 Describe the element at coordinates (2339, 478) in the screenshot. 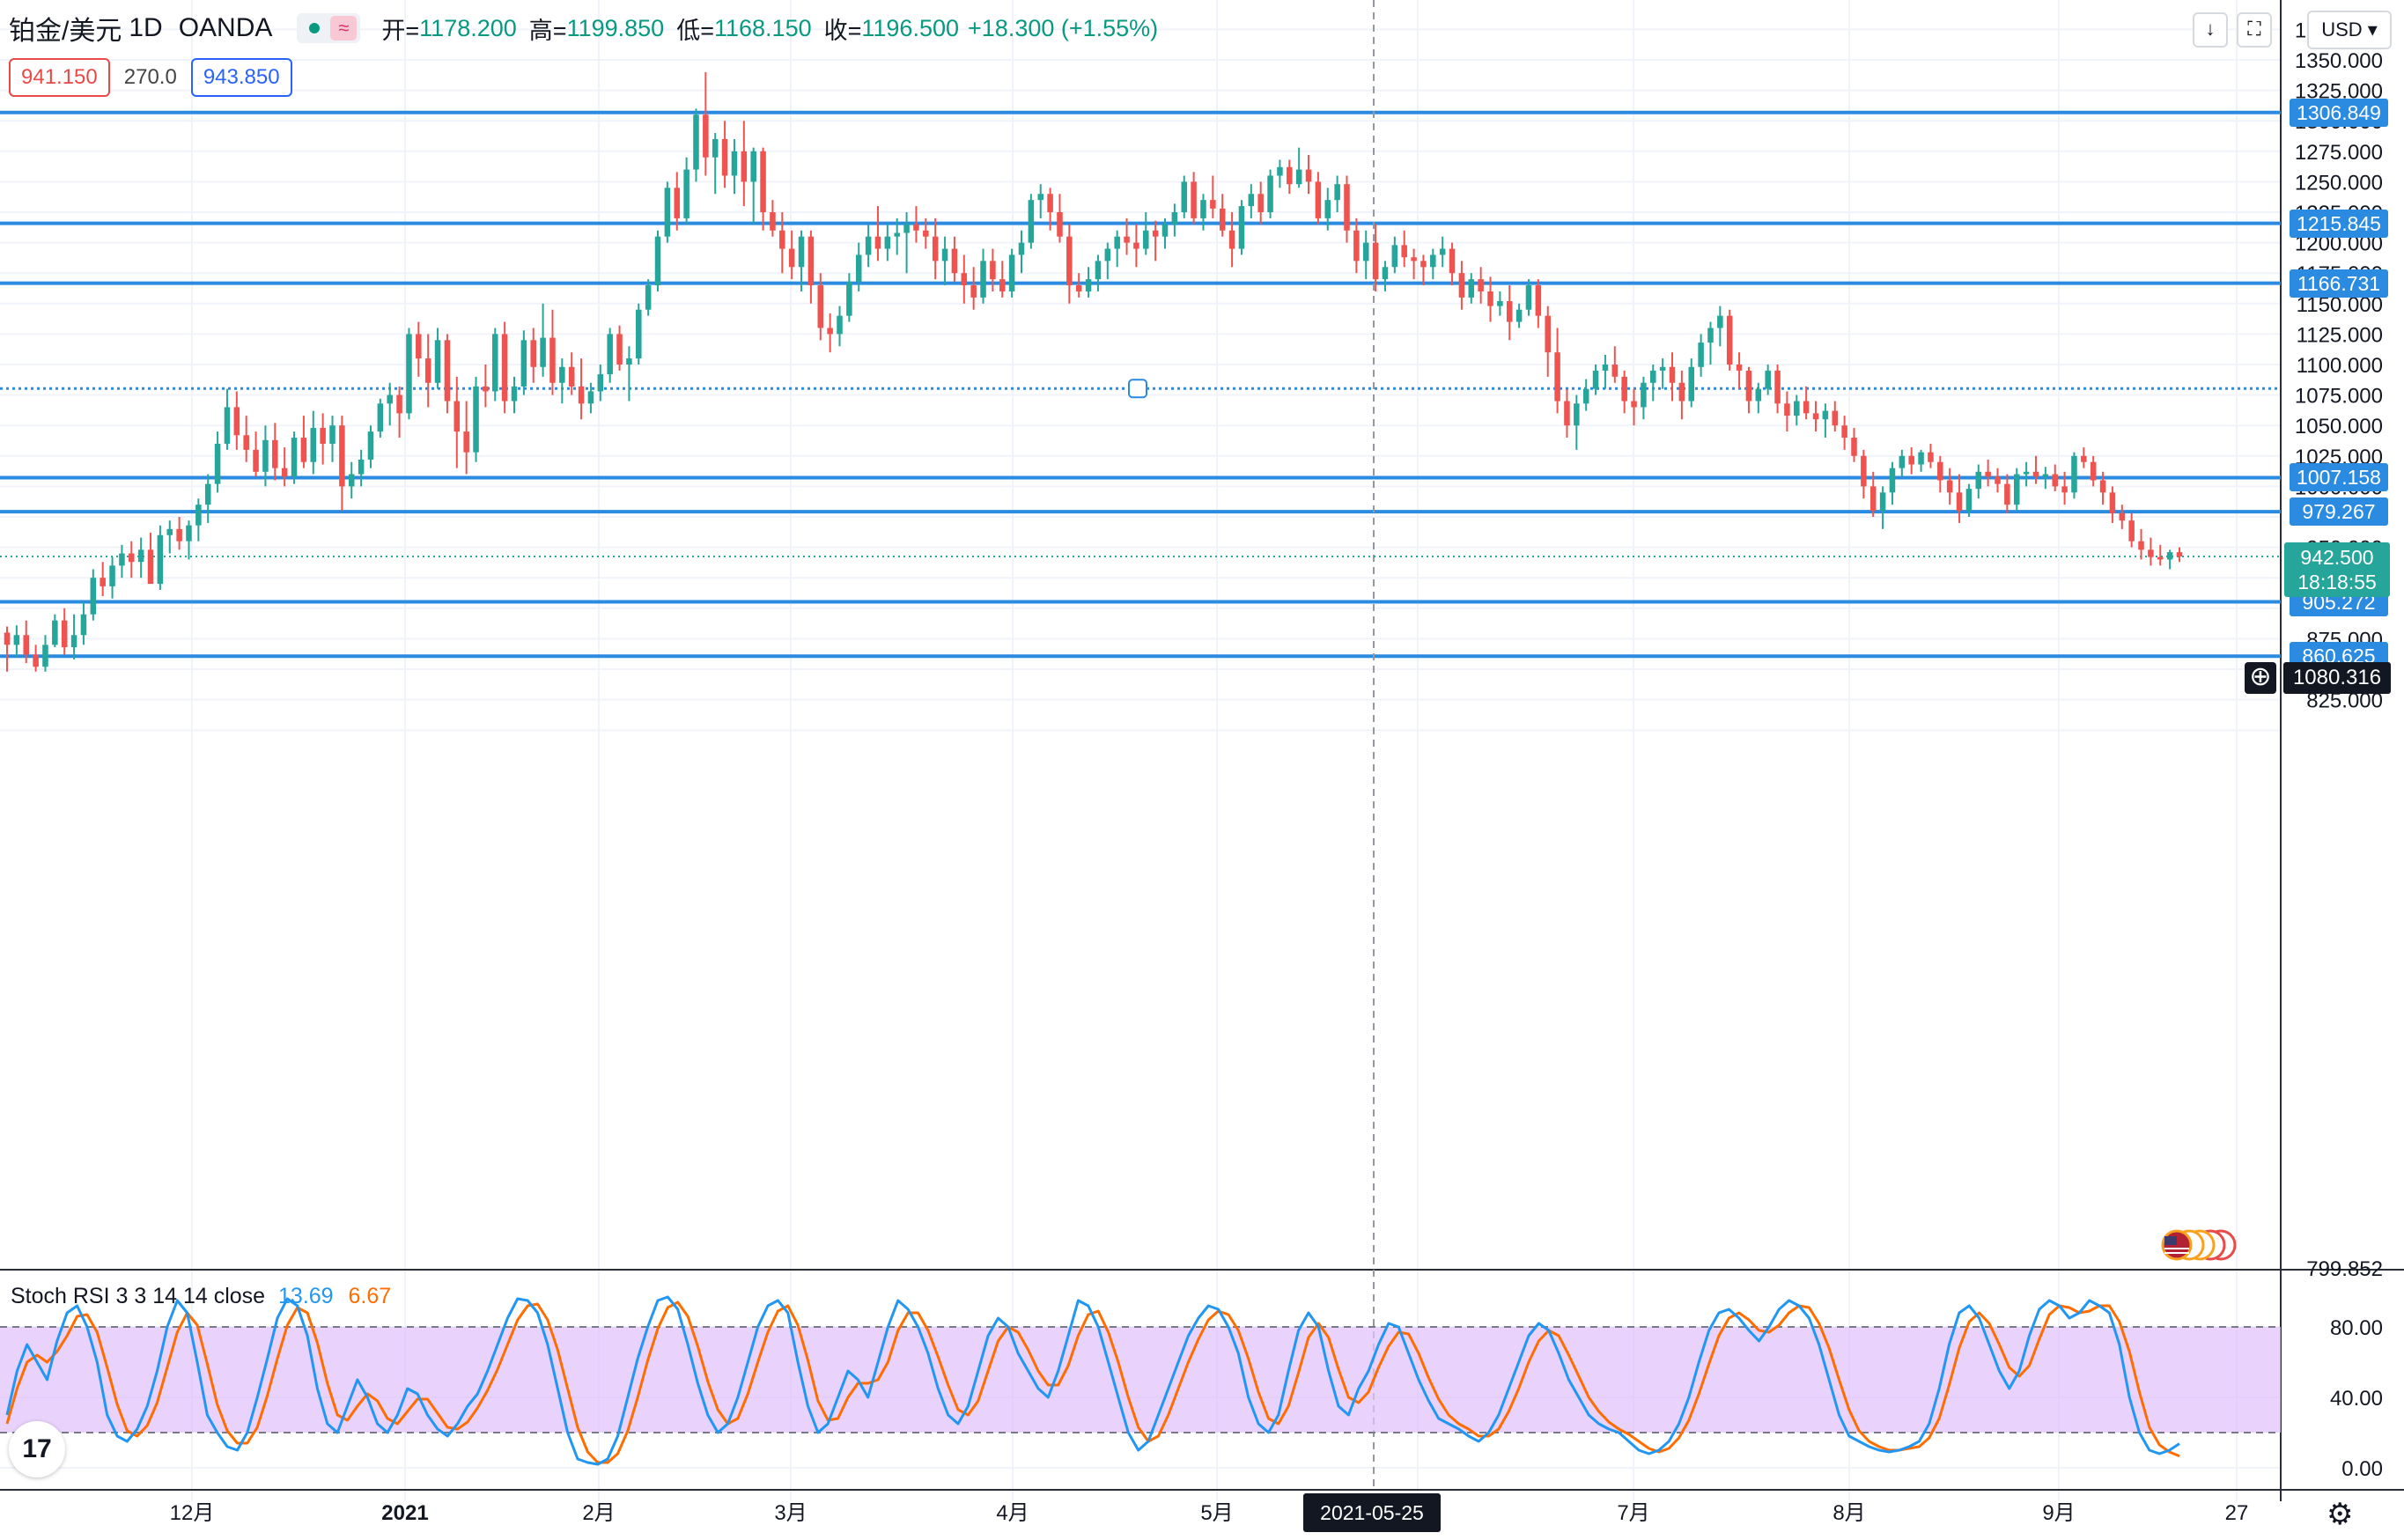

I see `level-price-label: 1007.158` at that location.